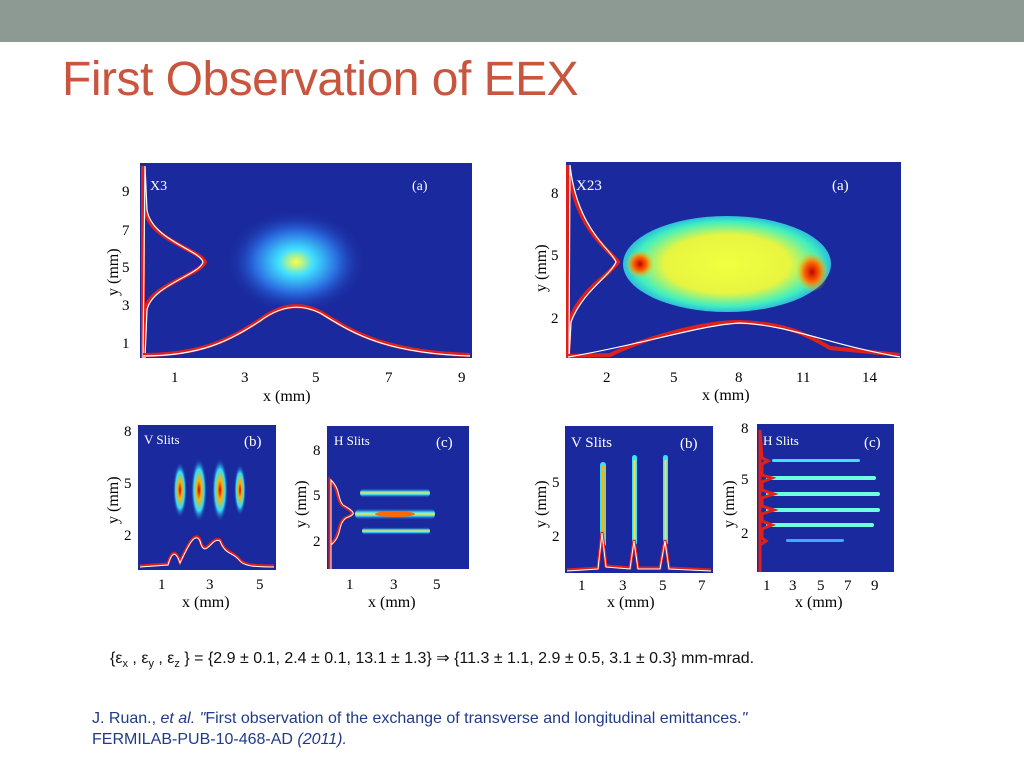 The height and width of the screenshot is (768, 1024). Describe the element at coordinates (116, 658) in the screenshot. I see `eq-open: {ε` at that location.